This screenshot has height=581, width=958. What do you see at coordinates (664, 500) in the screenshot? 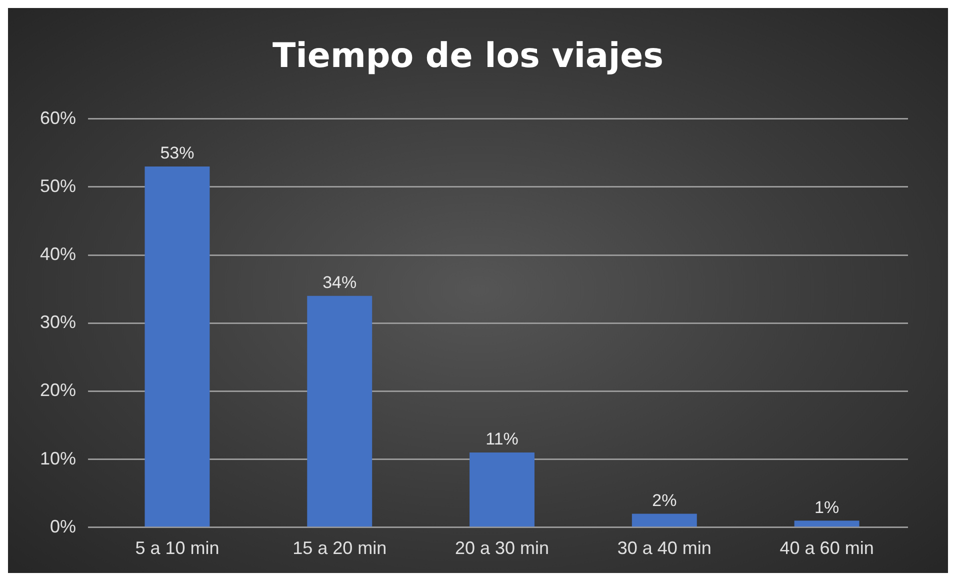
I see `data-label: 2%` at bounding box center [664, 500].